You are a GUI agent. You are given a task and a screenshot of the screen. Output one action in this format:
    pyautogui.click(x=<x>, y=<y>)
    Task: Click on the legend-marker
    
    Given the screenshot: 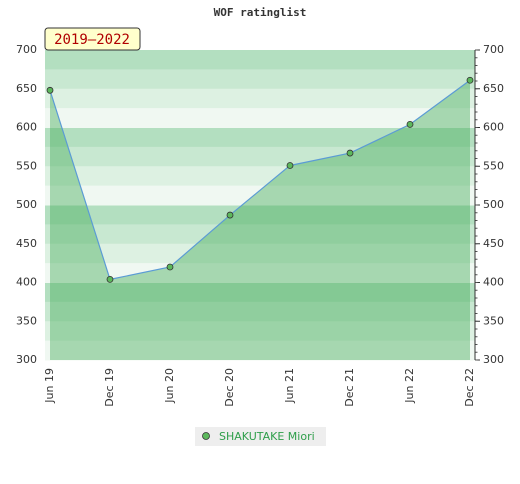 What is the action you would take?
    pyautogui.click(x=206, y=436)
    